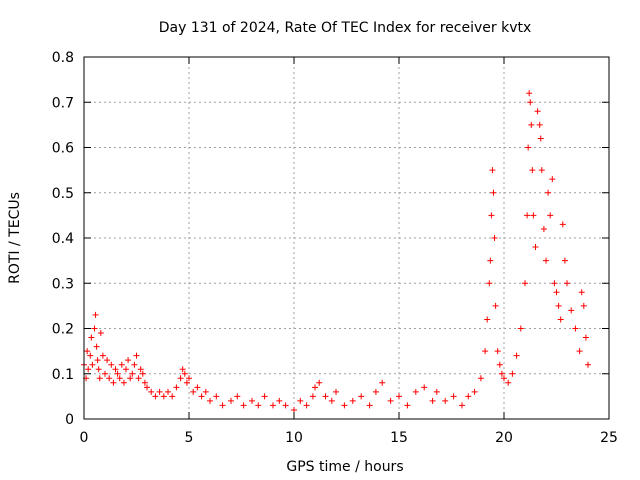  What do you see at coordinates (504, 438) in the screenshot?
I see `x-tick-label: 20` at bounding box center [504, 438].